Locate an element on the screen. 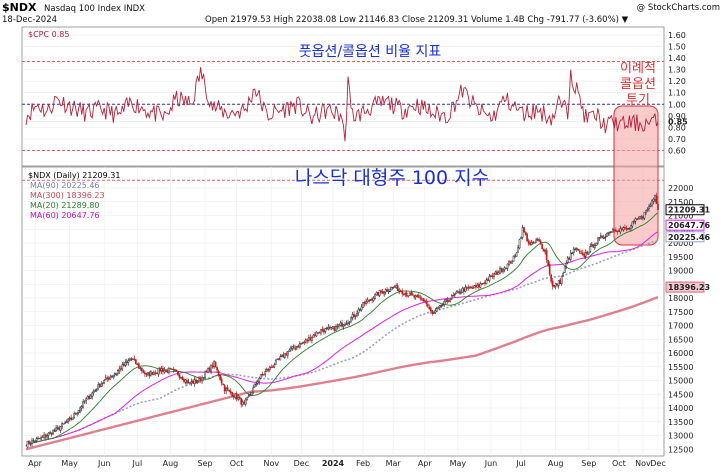 This screenshot has width=724, height=476. price-tick-label: 21000 is located at coordinates (680, 216).